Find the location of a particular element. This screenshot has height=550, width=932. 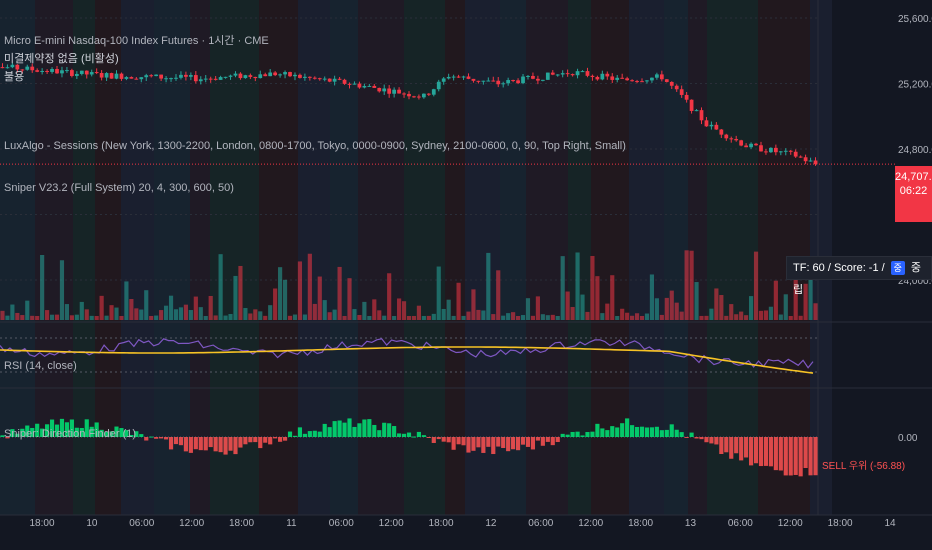

time-tick-label: 18:00 is located at coordinates (41, 523).